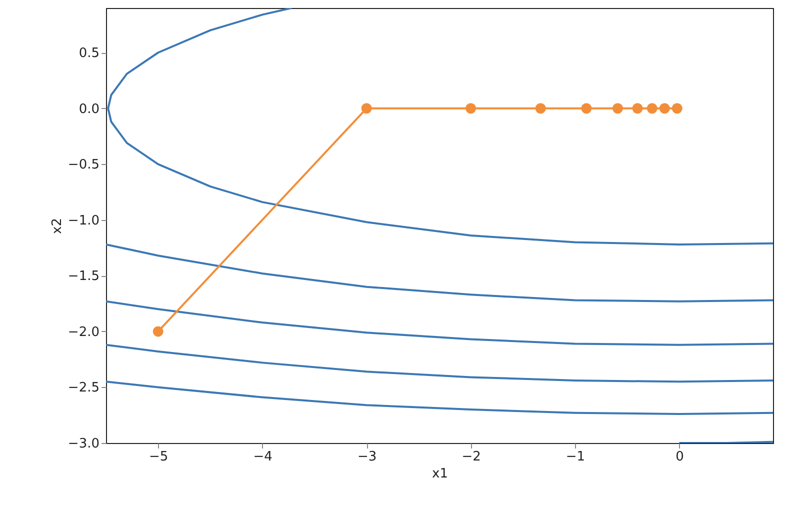  Describe the element at coordinates (84, 332) in the screenshot. I see `y-tick-label: −2.0` at that location.